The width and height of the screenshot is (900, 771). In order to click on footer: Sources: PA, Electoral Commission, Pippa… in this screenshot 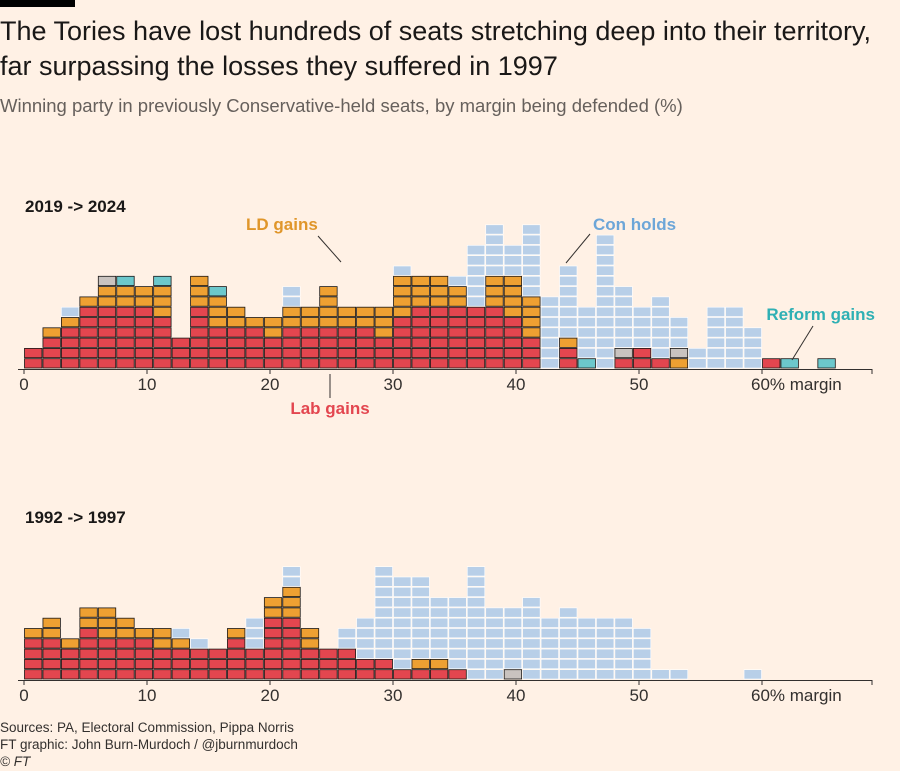, I will do `click(149, 744)`.